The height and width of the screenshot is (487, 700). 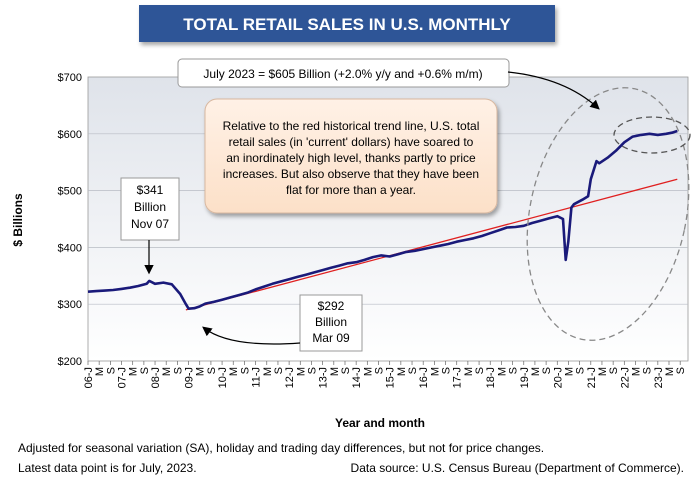 I want to click on title-banner, so click(x=347, y=23).